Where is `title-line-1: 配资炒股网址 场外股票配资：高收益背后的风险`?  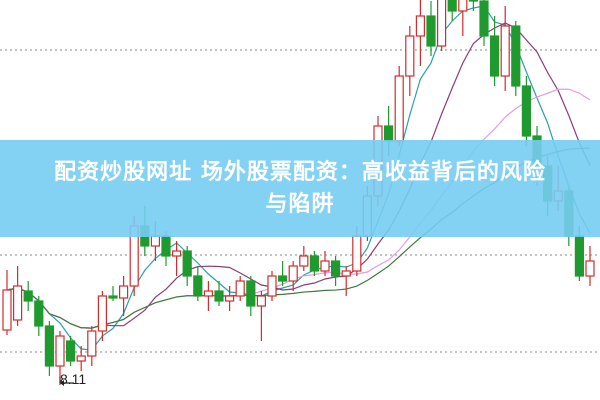
title-line-1: 配资炒股网址 场外股票配资：高收益背后的风险 is located at coordinates (300, 172).